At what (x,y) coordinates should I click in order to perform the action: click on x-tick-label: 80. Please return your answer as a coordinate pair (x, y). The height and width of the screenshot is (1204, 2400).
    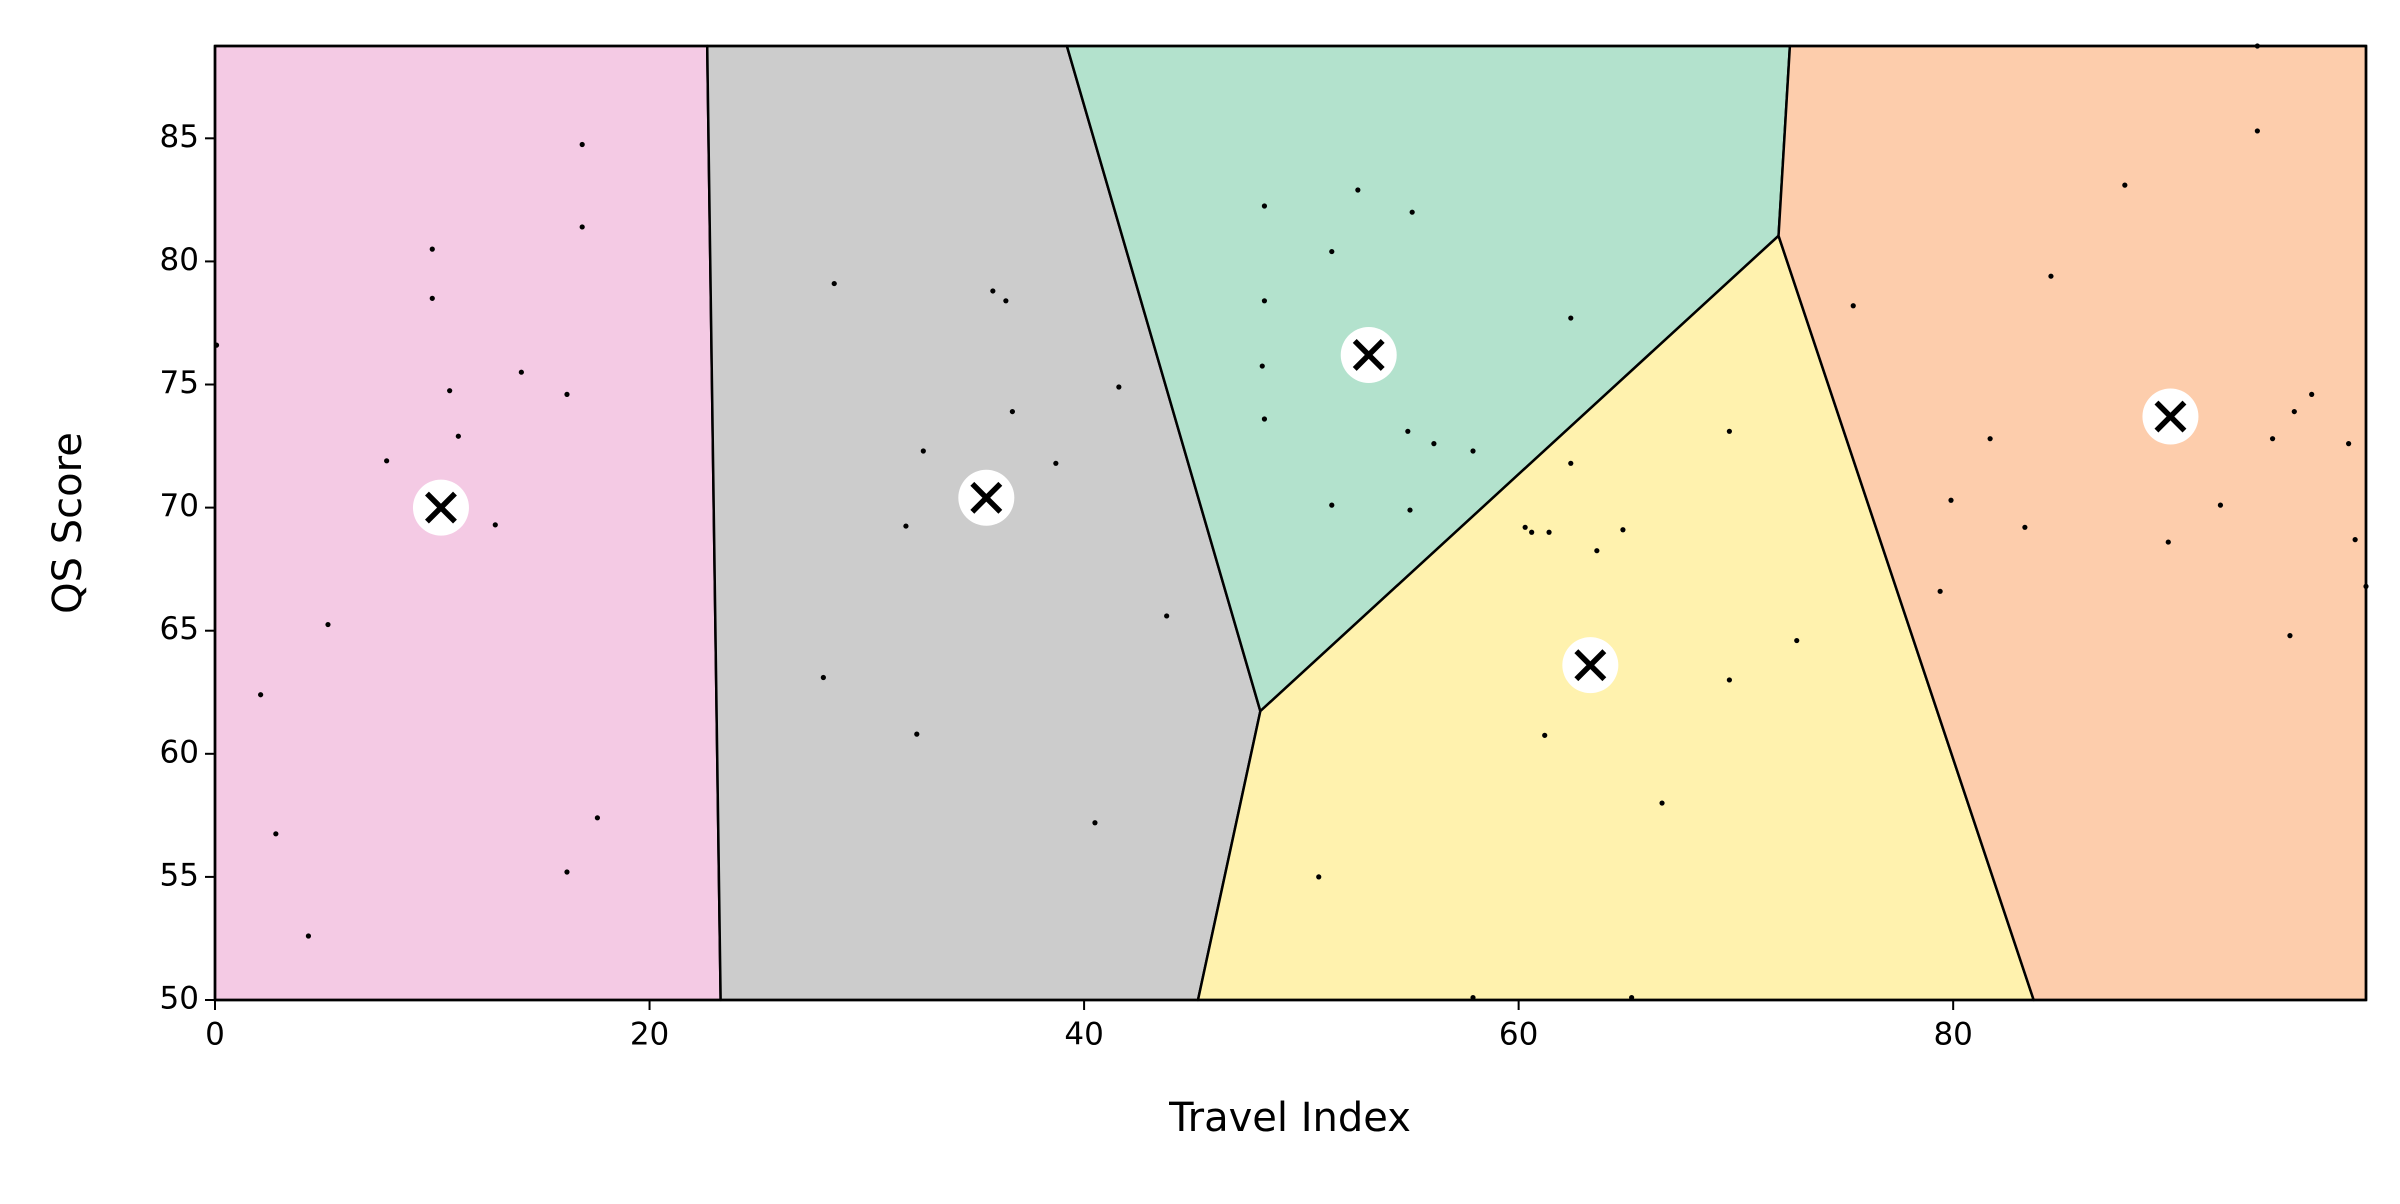
    Looking at the image, I should click on (1952, 1035).